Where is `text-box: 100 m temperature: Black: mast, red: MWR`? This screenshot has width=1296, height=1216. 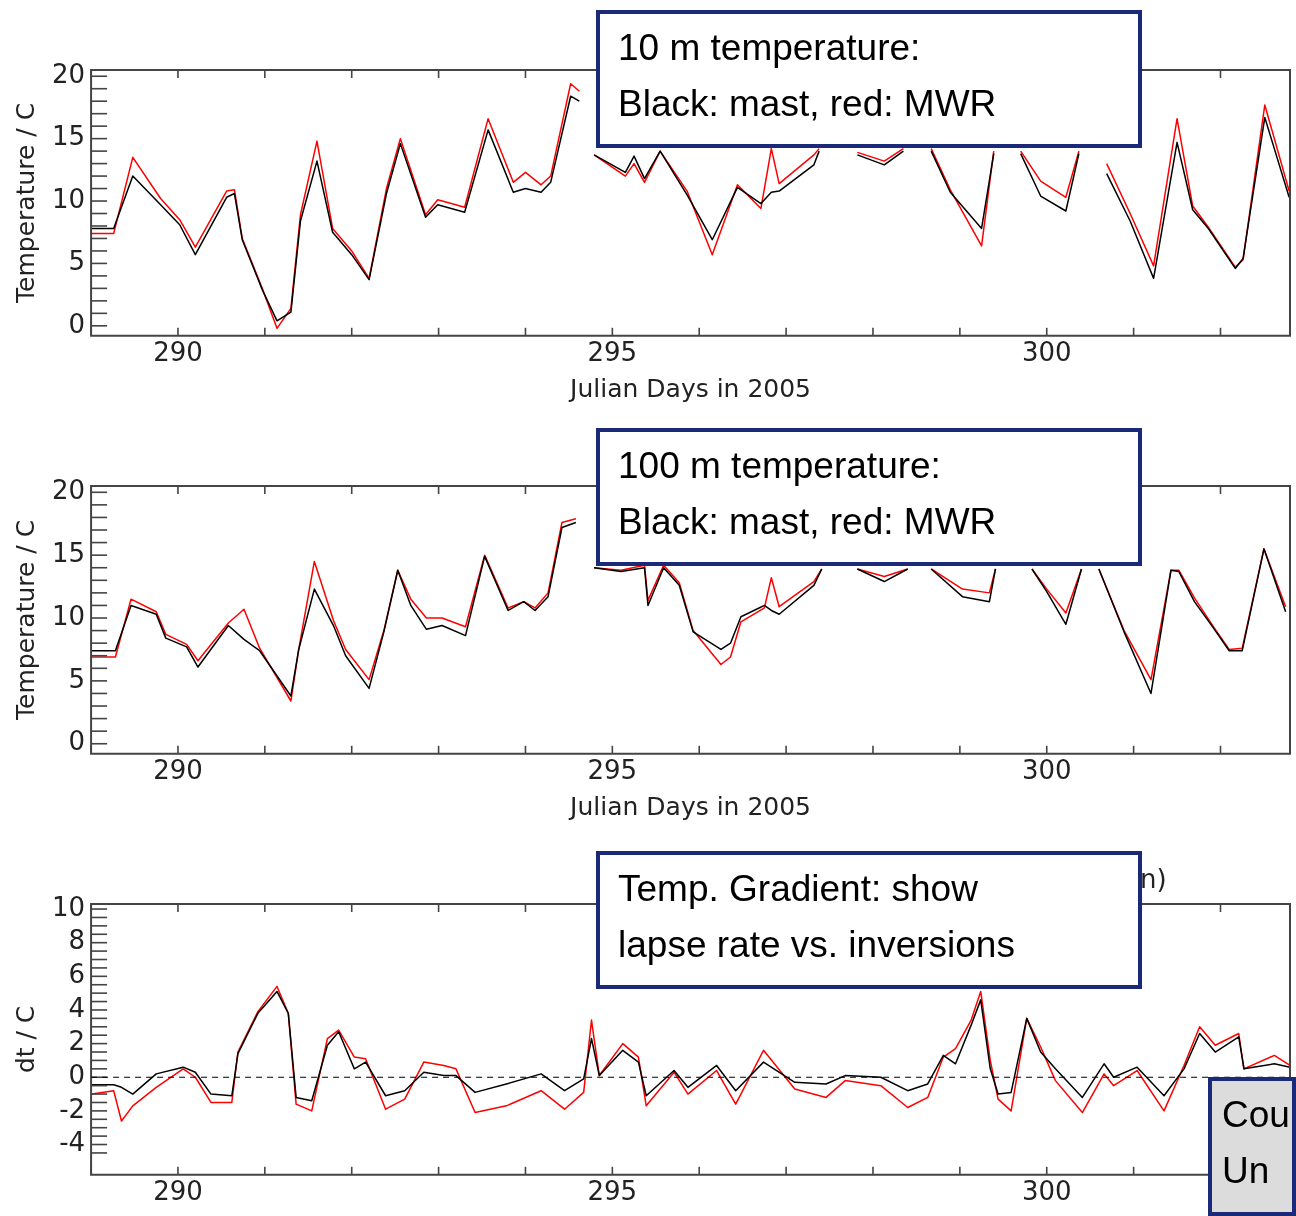
text-box: 100 m temperature: Black: mast, red: MWR is located at coordinates (869, 497).